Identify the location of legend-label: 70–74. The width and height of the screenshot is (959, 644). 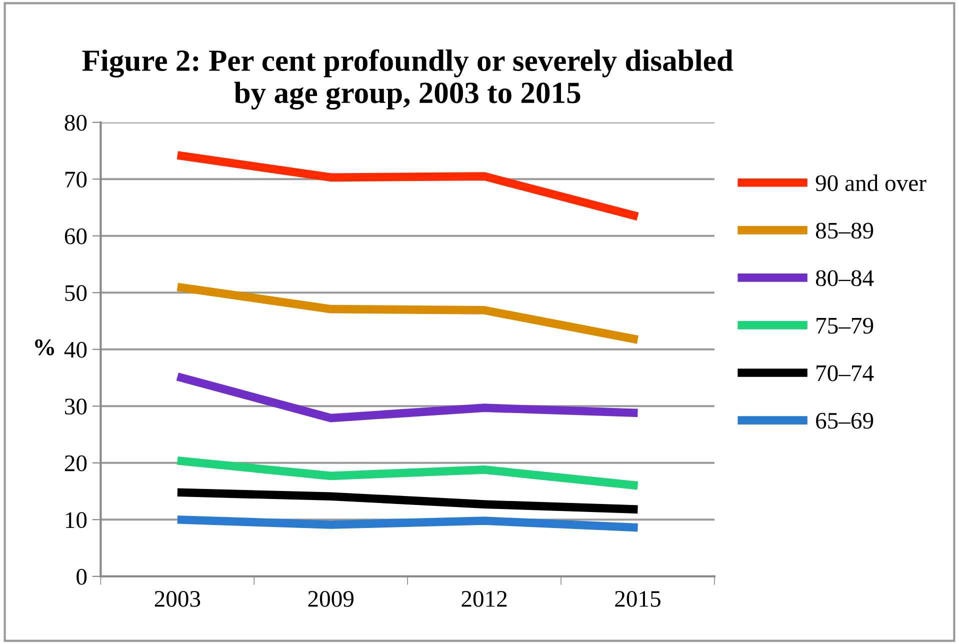
(845, 373).